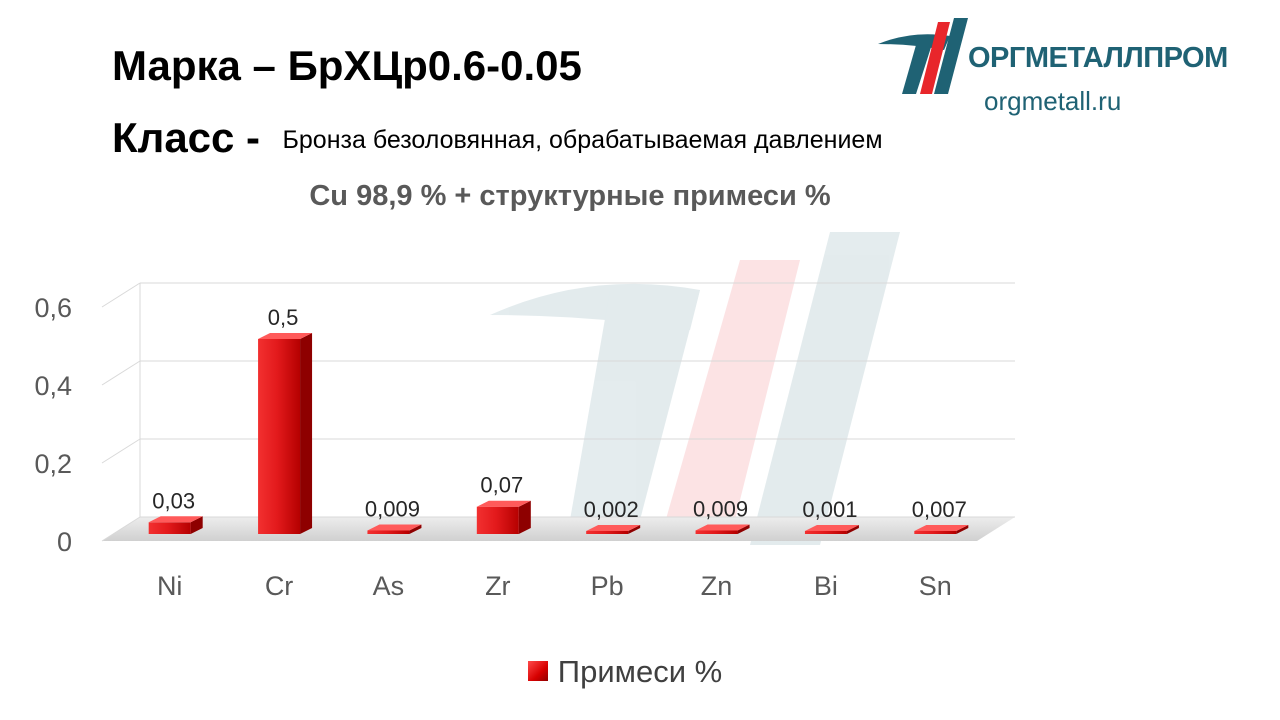  I want to click on bar-As, so click(394, 529).